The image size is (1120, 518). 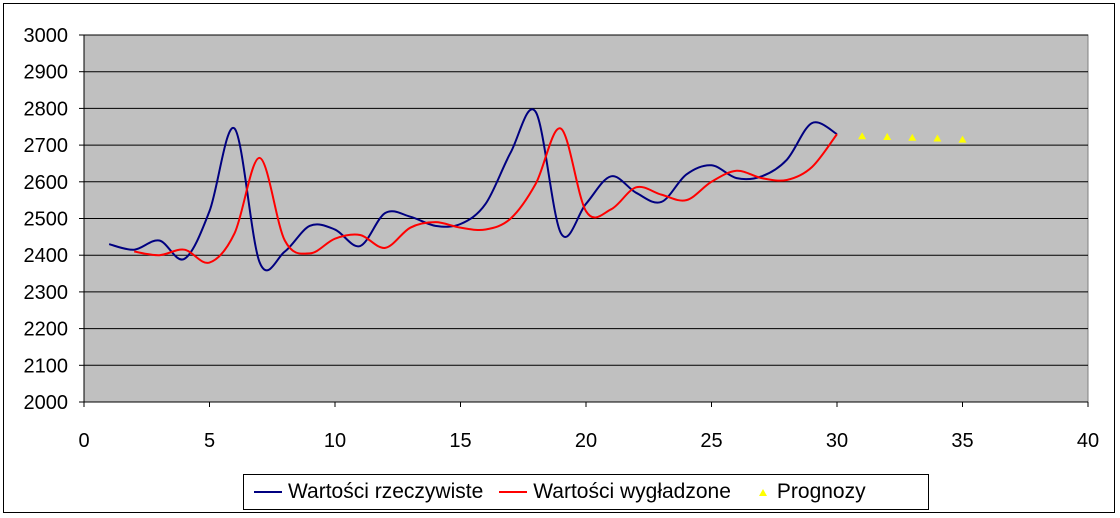 I want to click on y-tick-label: 2100, so click(x=46, y=366).